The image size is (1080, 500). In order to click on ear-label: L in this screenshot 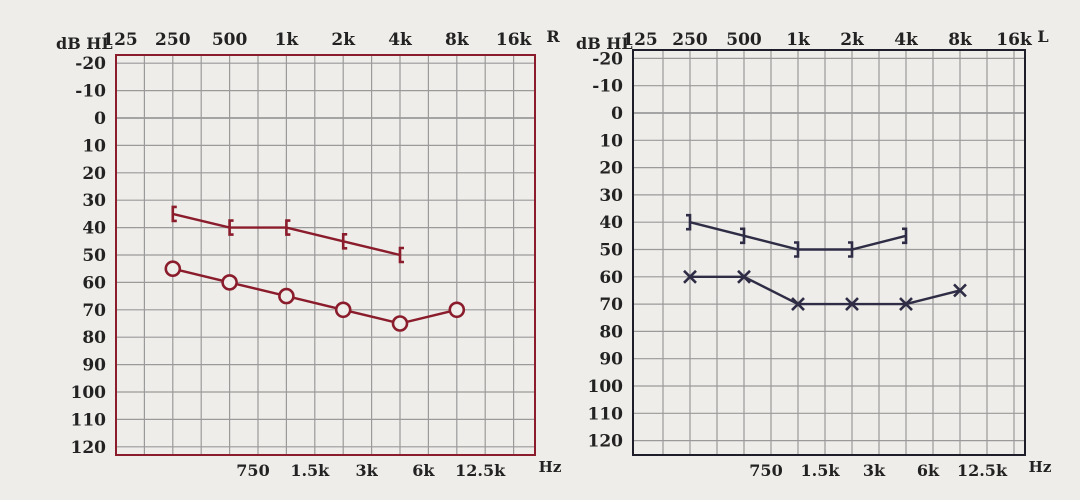, I will do `click(1042, 36)`.